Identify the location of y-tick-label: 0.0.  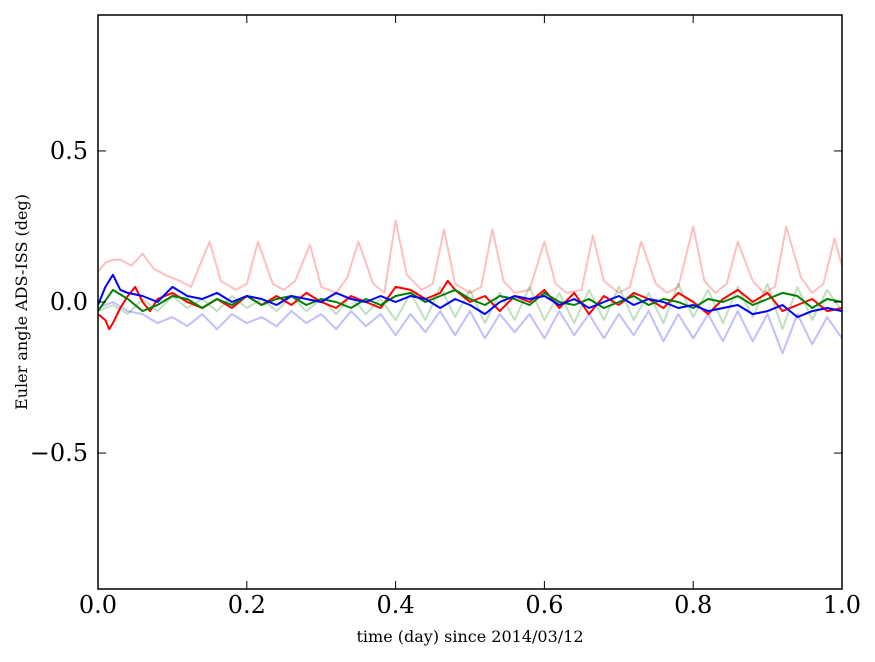
(69, 302).